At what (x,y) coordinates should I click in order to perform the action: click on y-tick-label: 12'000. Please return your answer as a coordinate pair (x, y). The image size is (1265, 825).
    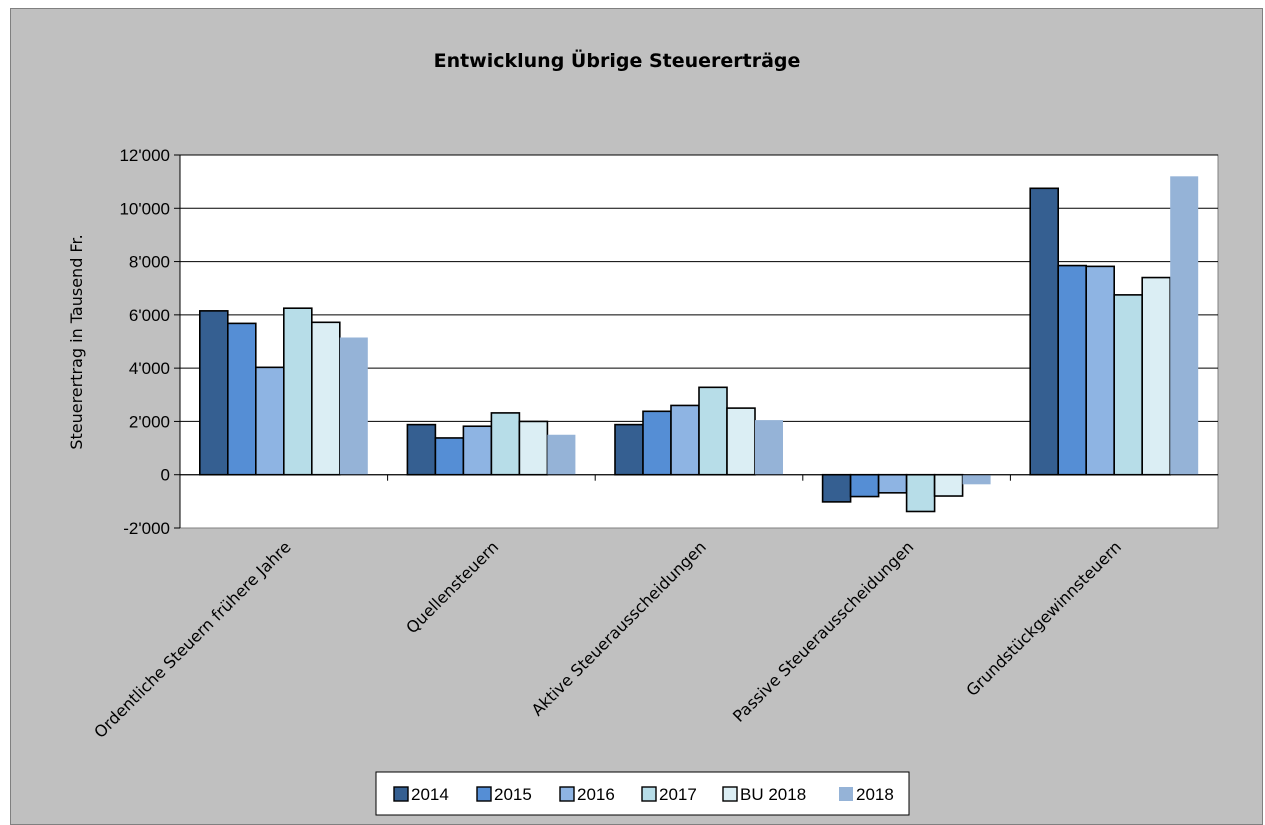
    Looking at the image, I should click on (144, 155).